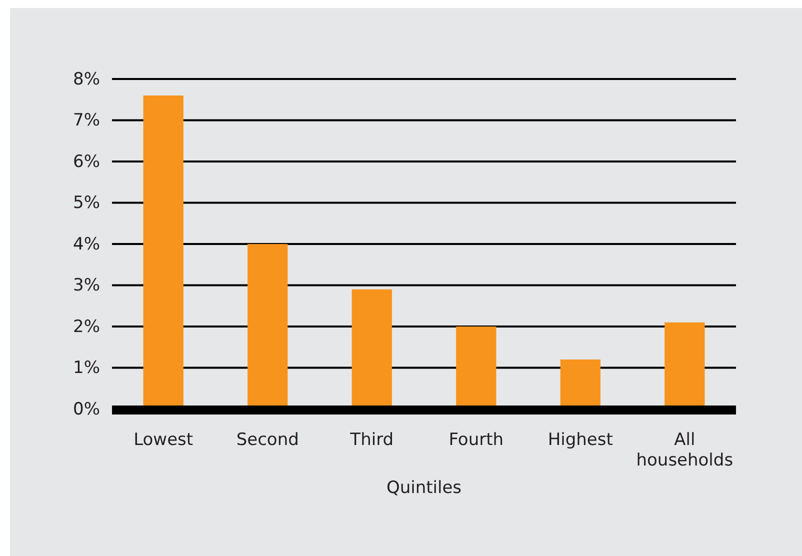 The height and width of the screenshot is (556, 802). I want to click on x-tick-label: Fourth, so click(476, 440).